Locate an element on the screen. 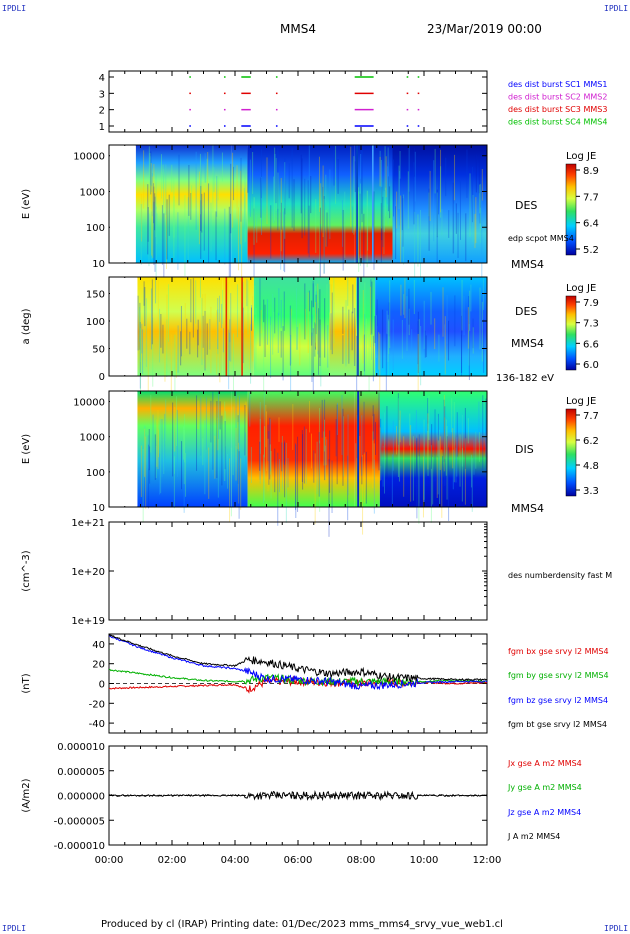 Image resolution: width=630 pixels, height=934 pixels. legend-label: fgm bz gse srvy l2 MMS4 is located at coordinates (558, 700).